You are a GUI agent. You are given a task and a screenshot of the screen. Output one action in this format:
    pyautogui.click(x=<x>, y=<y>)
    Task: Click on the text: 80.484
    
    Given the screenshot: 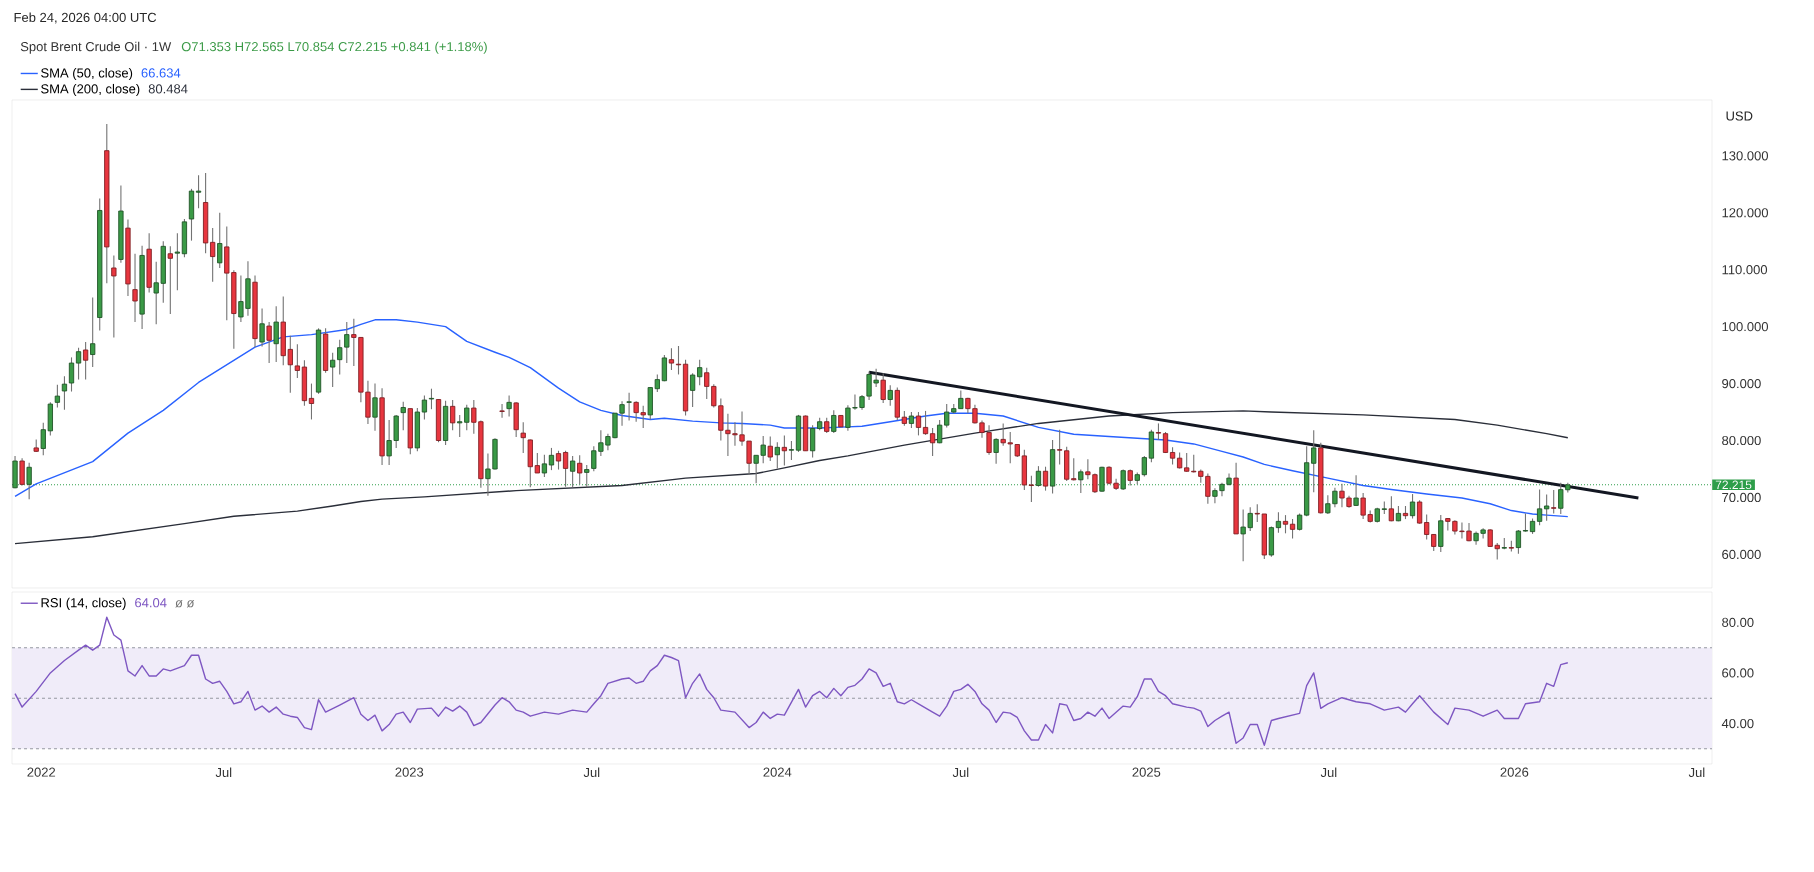 What is the action you would take?
    pyautogui.click(x=168, y=89)
    